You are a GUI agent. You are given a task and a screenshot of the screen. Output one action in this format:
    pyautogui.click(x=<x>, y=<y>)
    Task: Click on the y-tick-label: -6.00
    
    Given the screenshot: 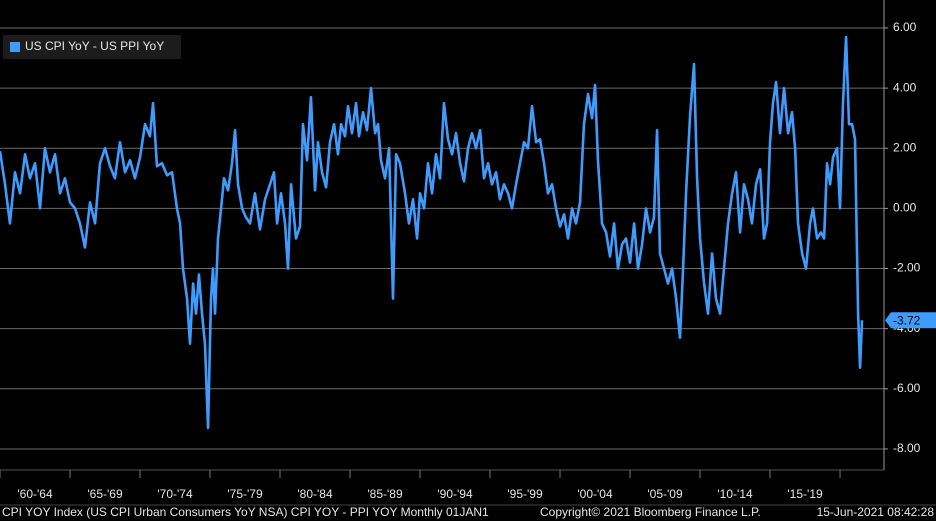 What is the action you would take?
    pyautogui.click(x=907, y=388)
    